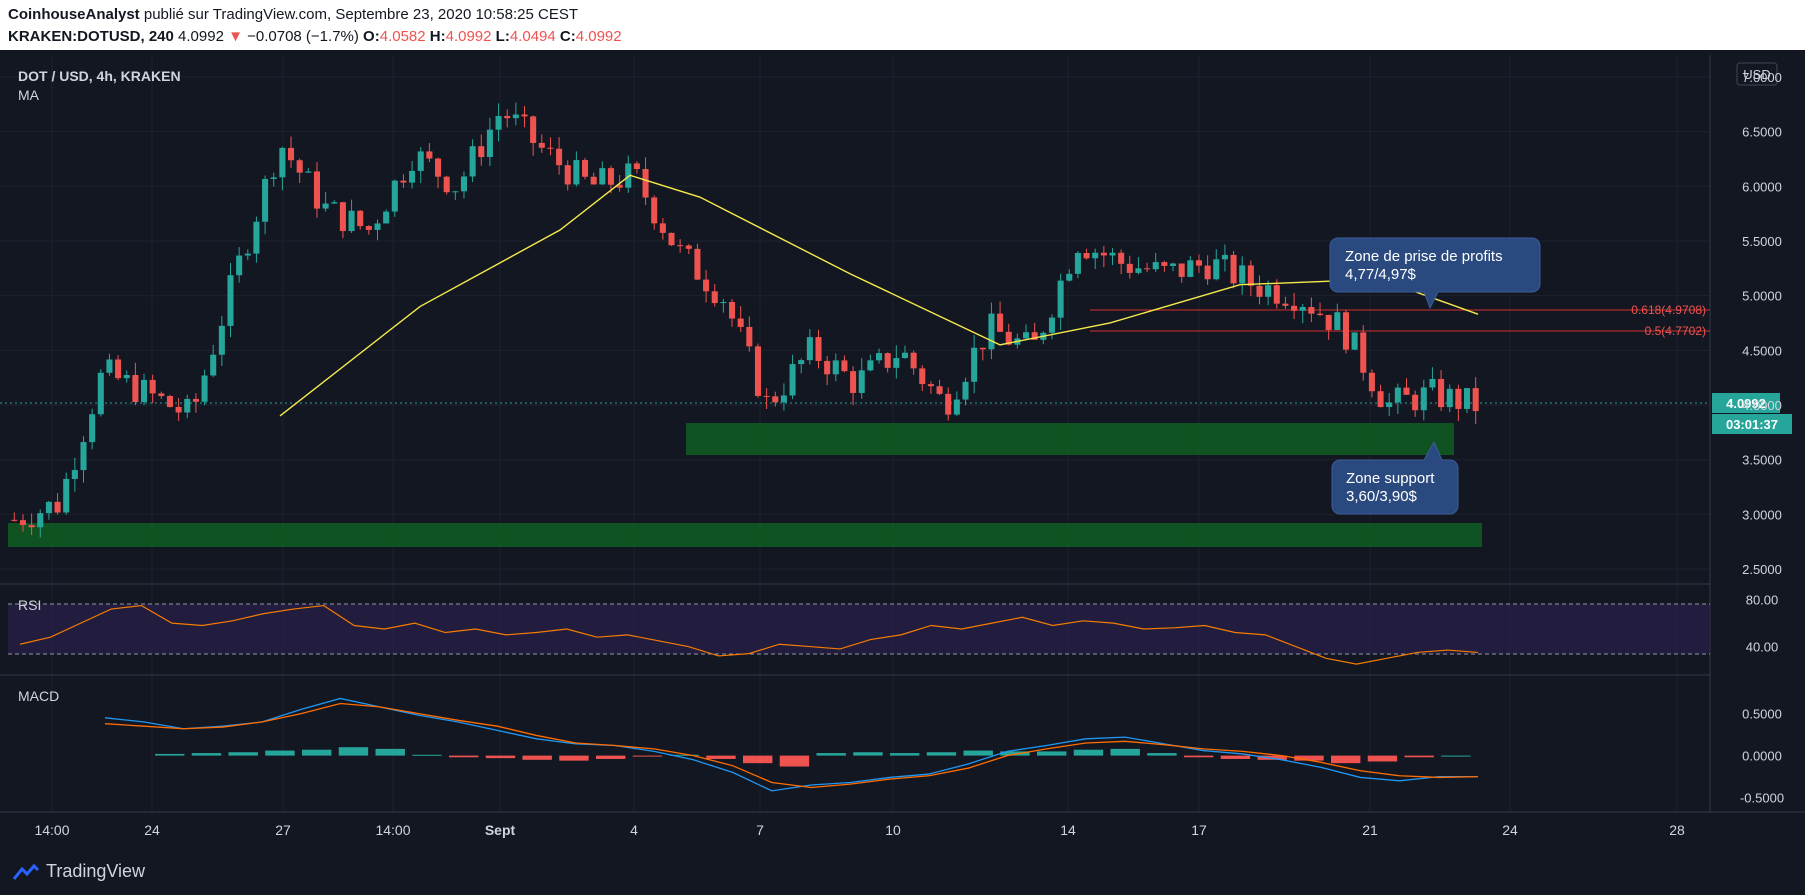 The image size is (1805, 895). I want to click on rsi-label: RSI, so click(29, 605).